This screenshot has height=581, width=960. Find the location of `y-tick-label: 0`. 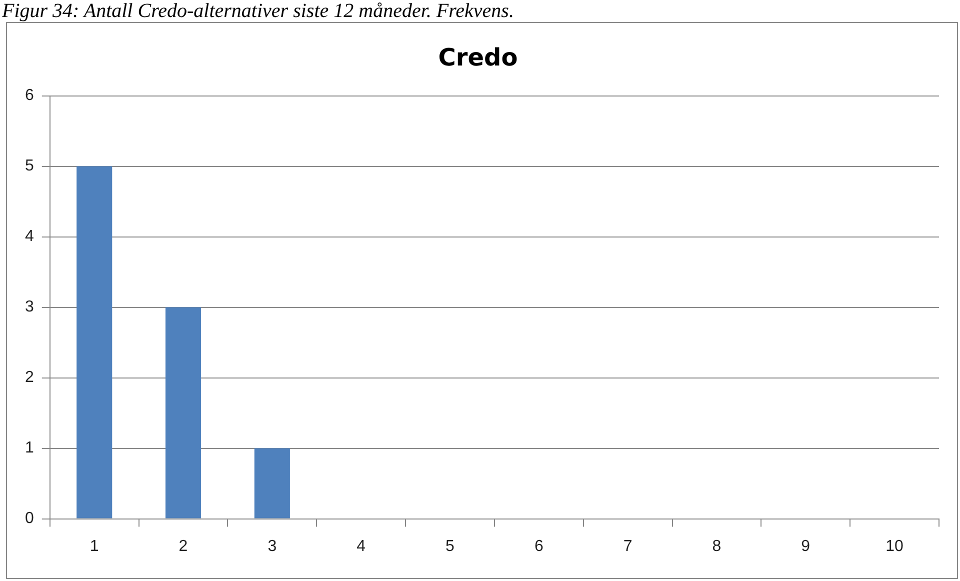

y-tick-label: 0 is located at coordinates (29, 519).